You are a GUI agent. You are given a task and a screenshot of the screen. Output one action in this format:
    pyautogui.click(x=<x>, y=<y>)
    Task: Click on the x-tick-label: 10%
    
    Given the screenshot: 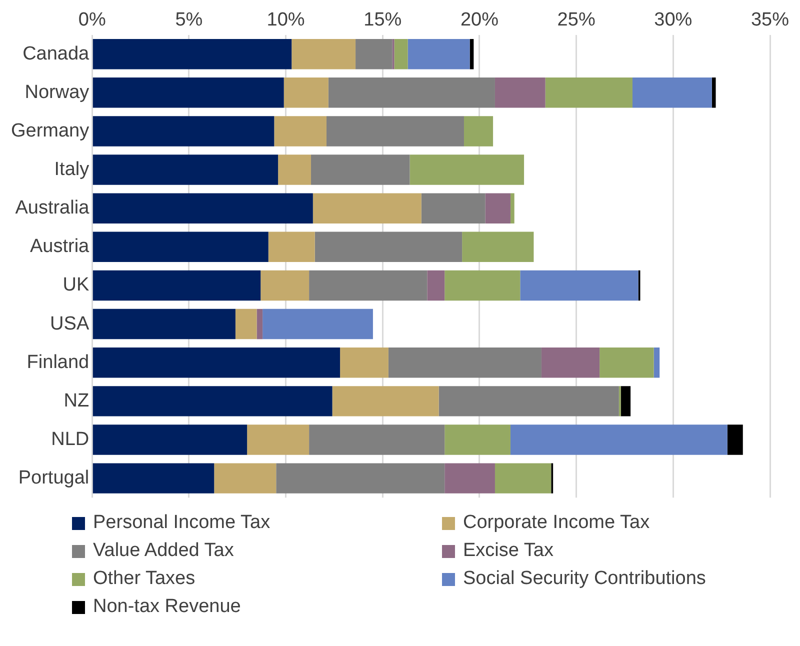 What is the action you would take?
    pyautogui.click(x=285, y=20)
    